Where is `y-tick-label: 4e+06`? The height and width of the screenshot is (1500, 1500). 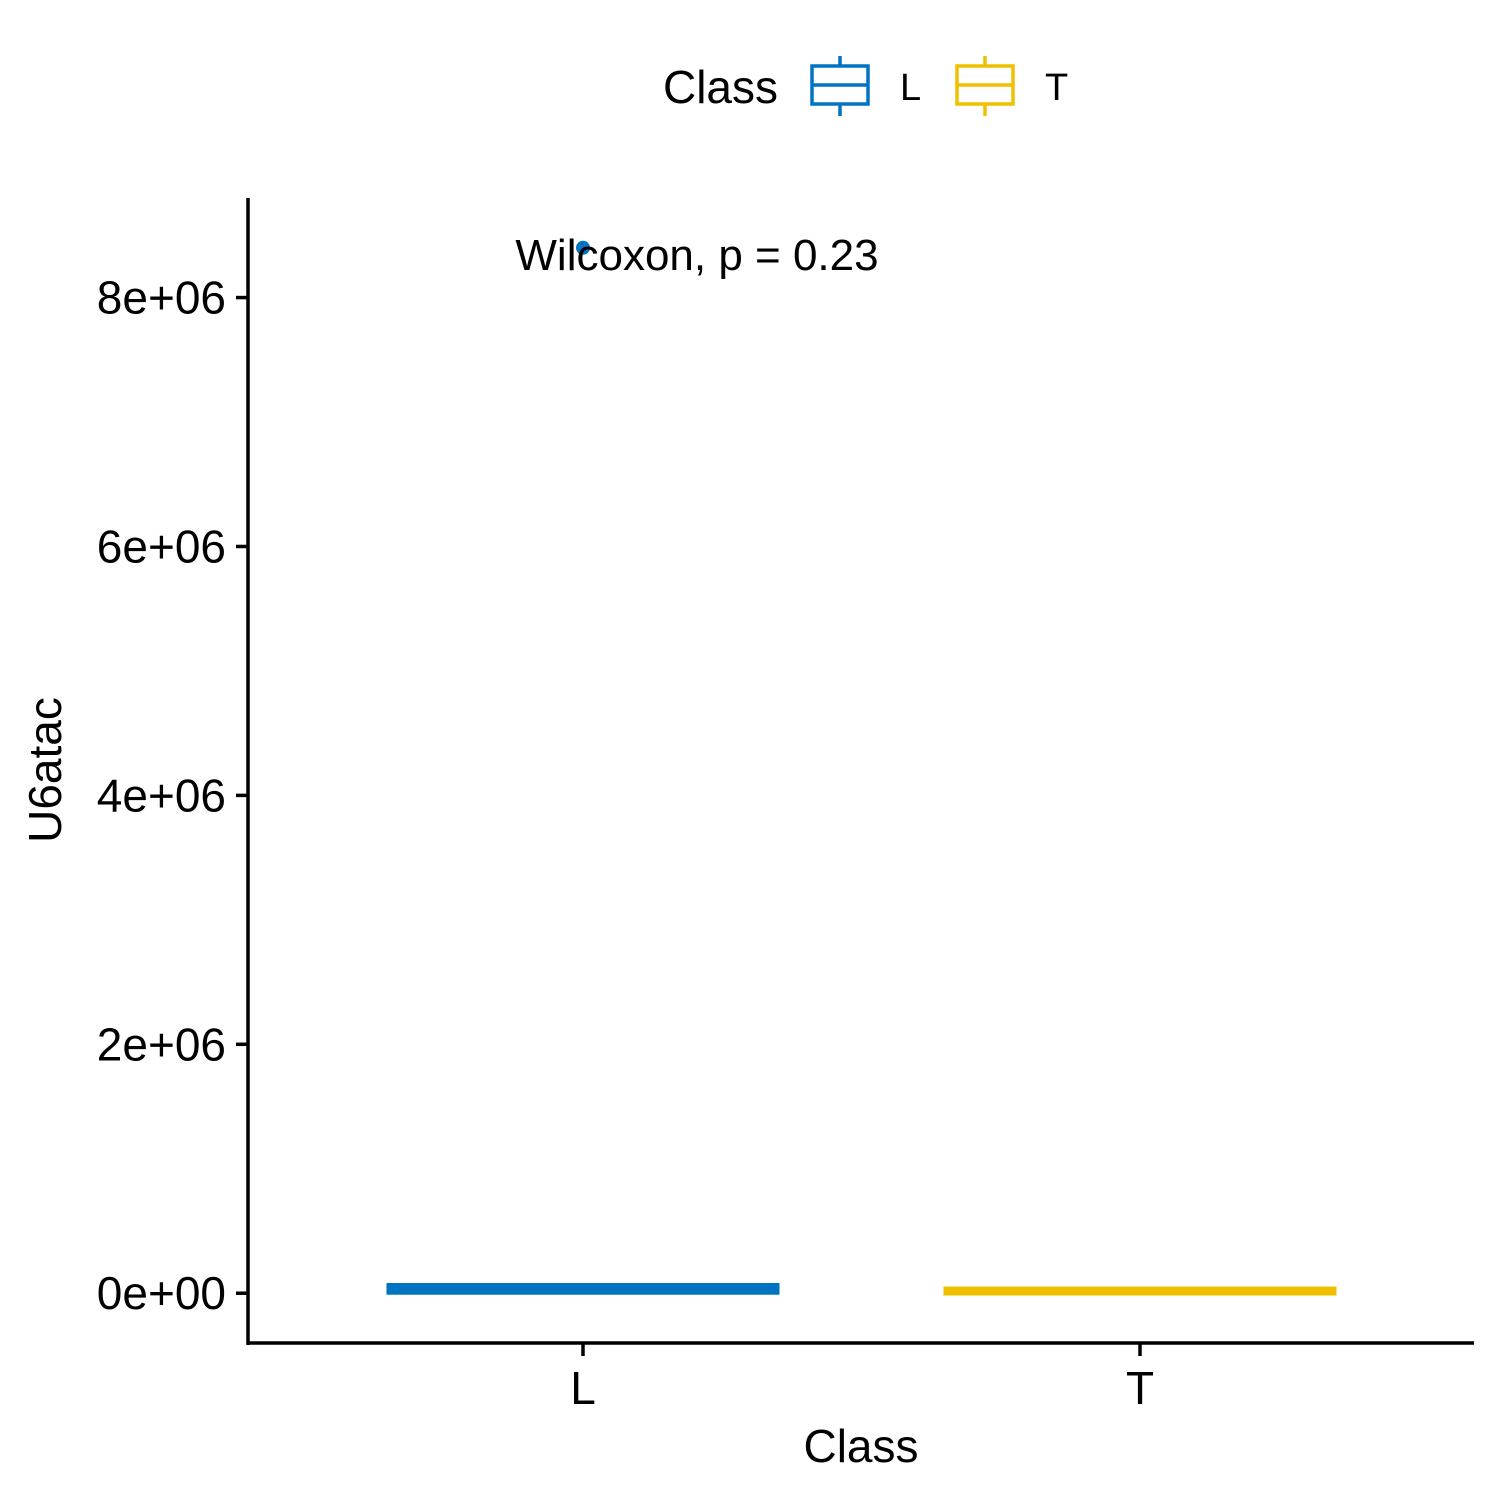
y-tick-label: 4e+06 is located at coordinates (161, 795).